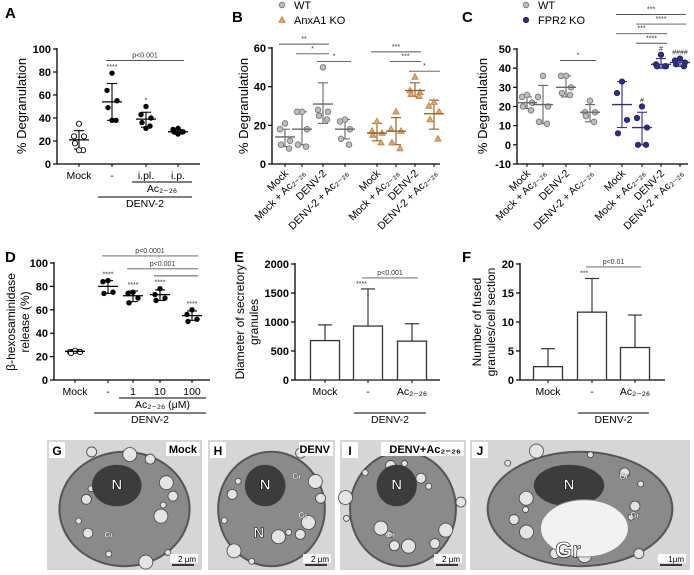  I want to click on y-tick-label: 10, so click(505, 127).